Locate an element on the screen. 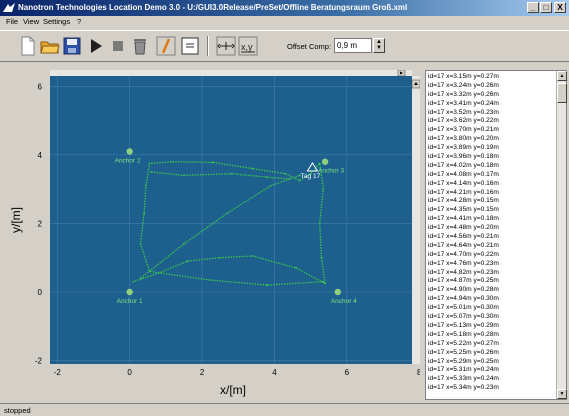  xy-scale-icon: x,y is located at coordinates (248, 46).